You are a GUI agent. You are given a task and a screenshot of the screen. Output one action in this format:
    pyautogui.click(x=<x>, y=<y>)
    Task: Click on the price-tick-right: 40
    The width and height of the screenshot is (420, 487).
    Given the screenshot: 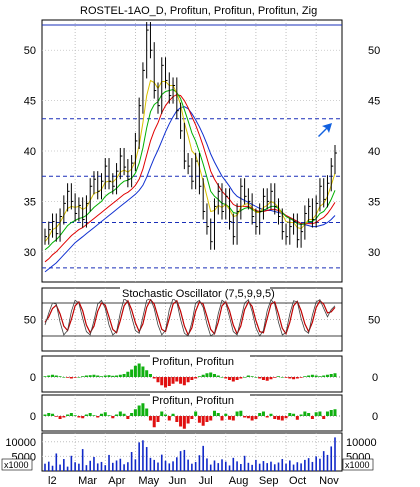 What is the action you would take?
    pyautogui.click(x=374, y=152)
    